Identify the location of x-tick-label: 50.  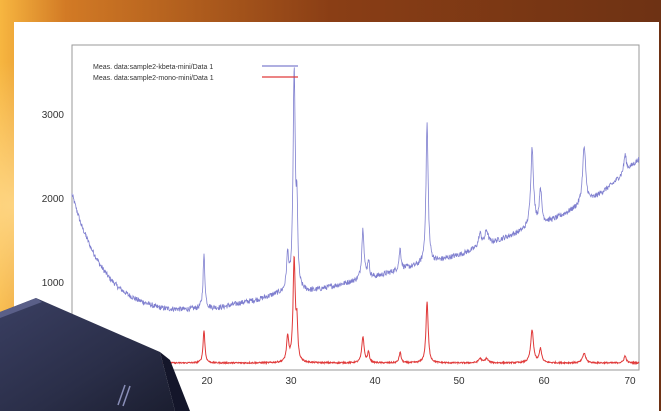
(459, 381).